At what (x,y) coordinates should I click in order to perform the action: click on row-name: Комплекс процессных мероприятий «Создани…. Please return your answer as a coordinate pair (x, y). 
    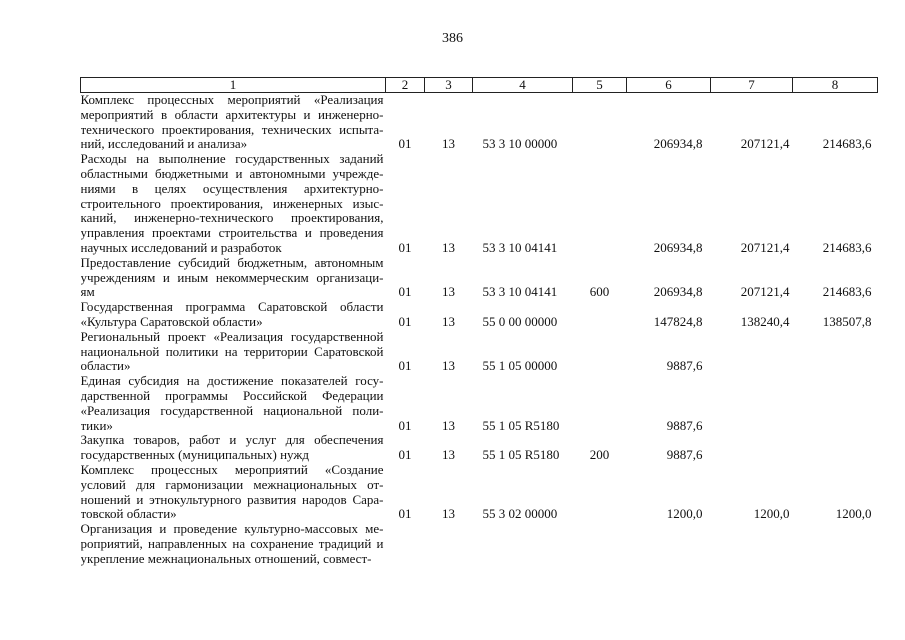
    Looking at the image, I should click on (233, 492).